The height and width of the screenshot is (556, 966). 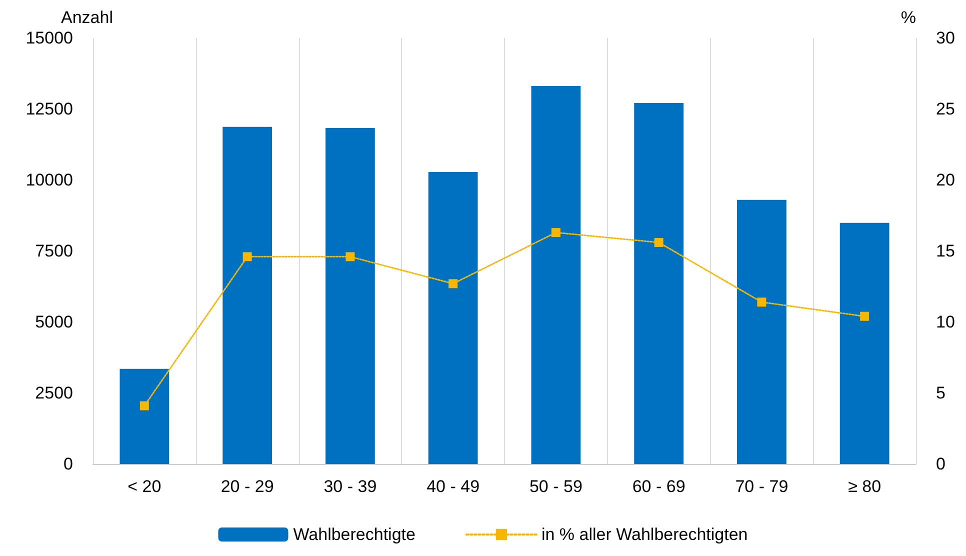 What do you see at coordinates (49, 109) in the screenshot?
I see `y-tick-label: 12500` at bounding box center [49, 109].